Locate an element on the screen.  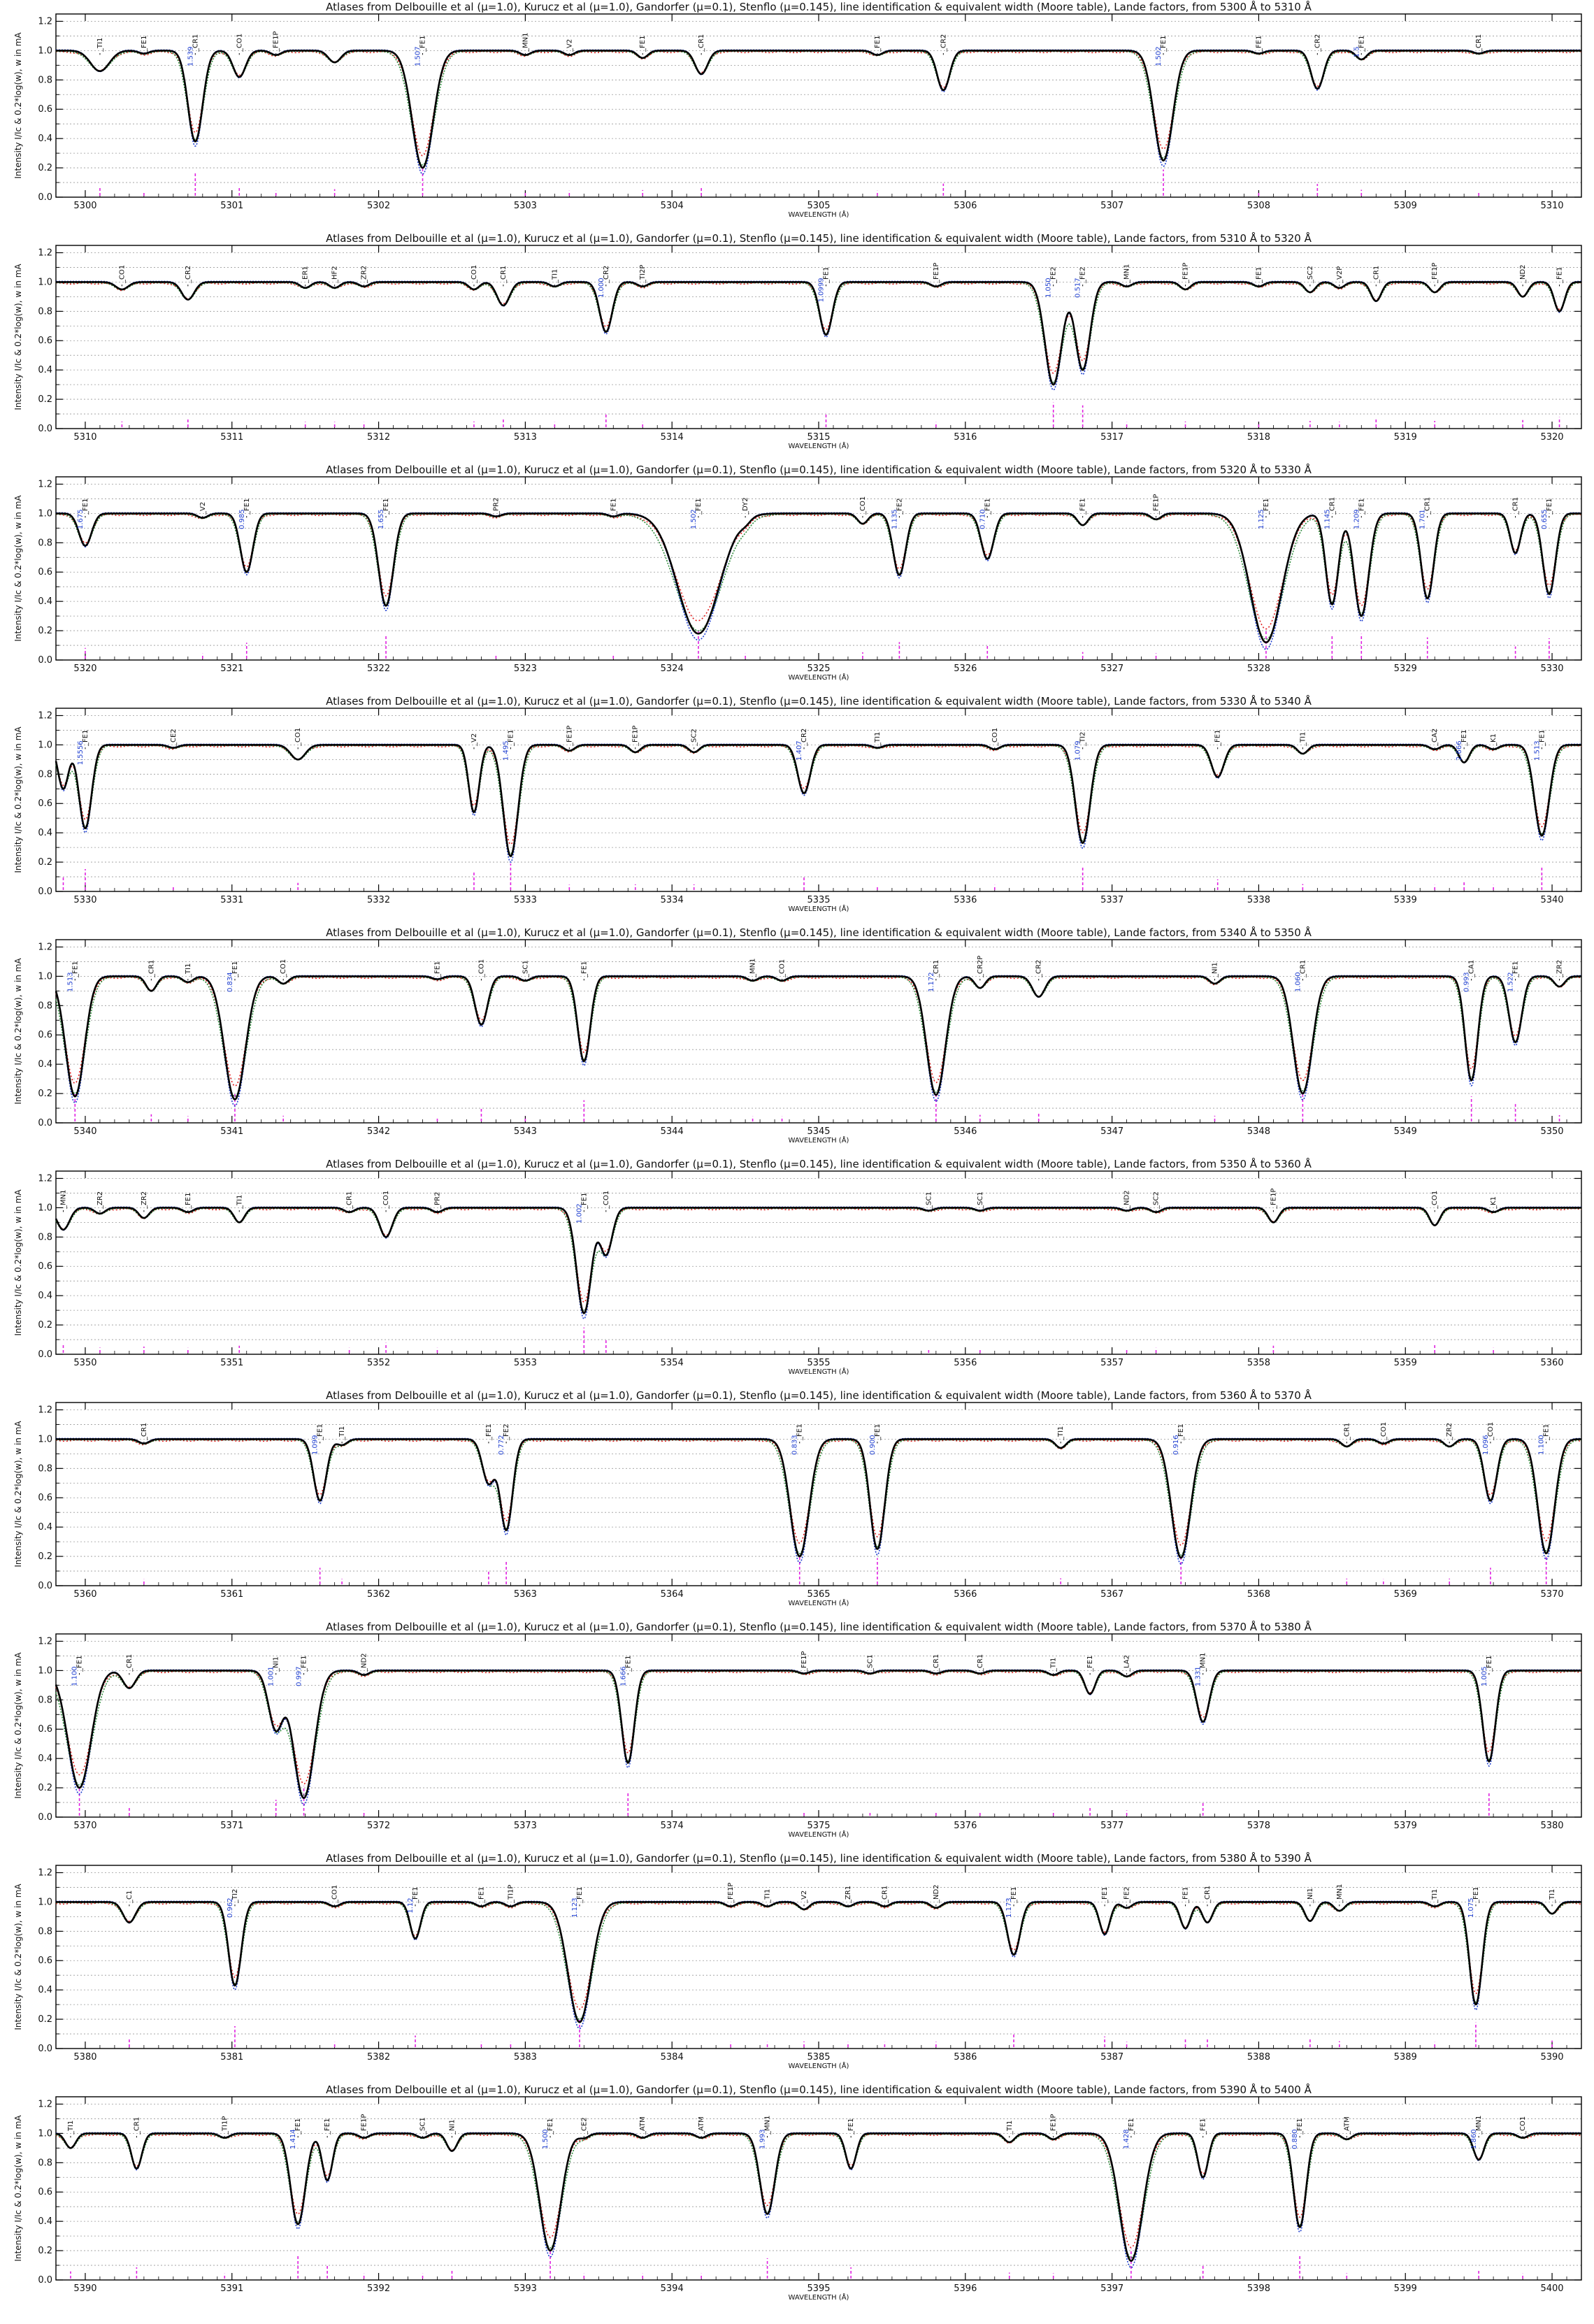
line-id-label: _ND2 is located at coordinates (1127, 1200).